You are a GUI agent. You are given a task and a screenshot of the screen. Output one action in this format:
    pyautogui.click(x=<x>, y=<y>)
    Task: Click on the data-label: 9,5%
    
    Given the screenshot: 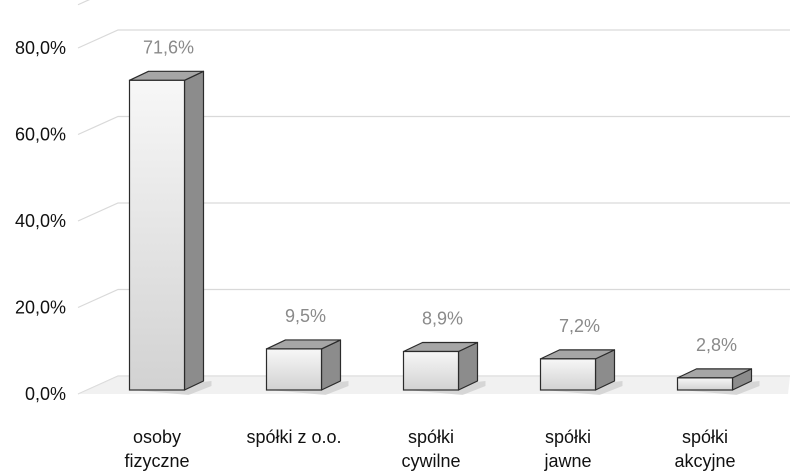 What is the action you would take?
    pyautogui.click(x=305, y=316)
    